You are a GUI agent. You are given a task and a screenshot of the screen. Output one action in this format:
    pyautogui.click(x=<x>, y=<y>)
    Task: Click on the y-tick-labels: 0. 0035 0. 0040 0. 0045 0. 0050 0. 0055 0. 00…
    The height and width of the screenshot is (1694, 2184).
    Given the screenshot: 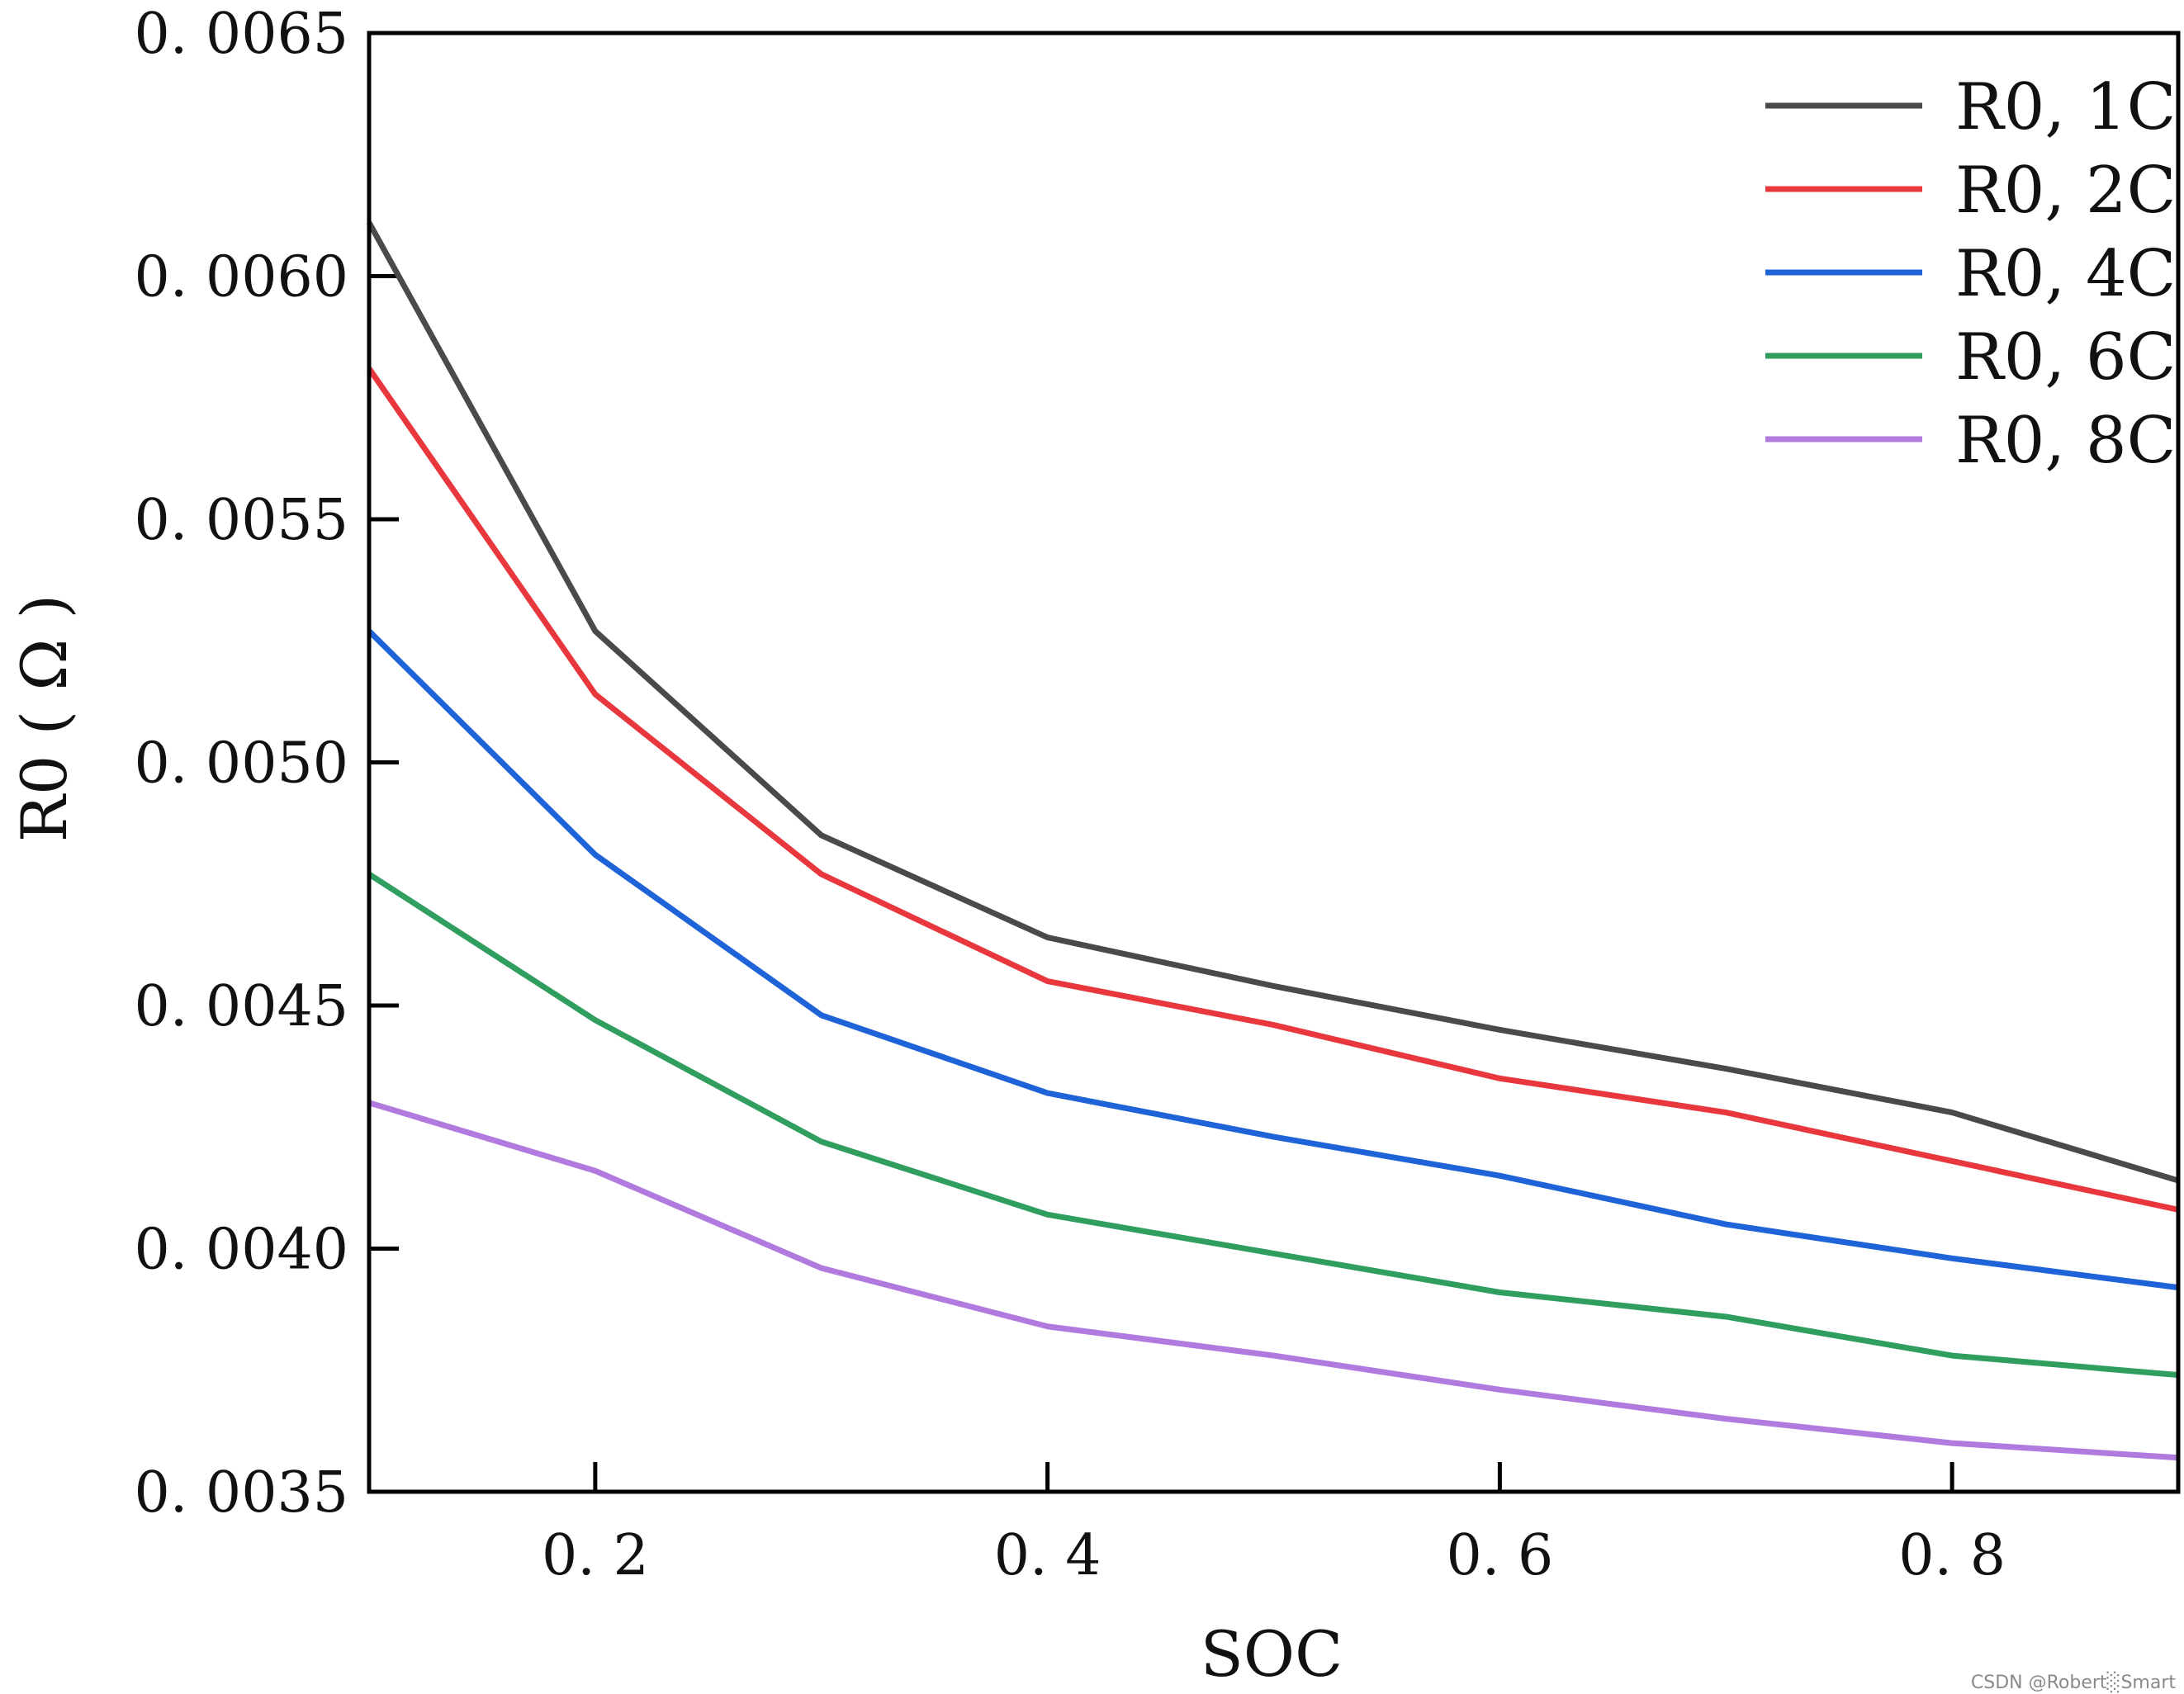 What is the action you would take?
    pyautogui.click(x=241, y=764)
    